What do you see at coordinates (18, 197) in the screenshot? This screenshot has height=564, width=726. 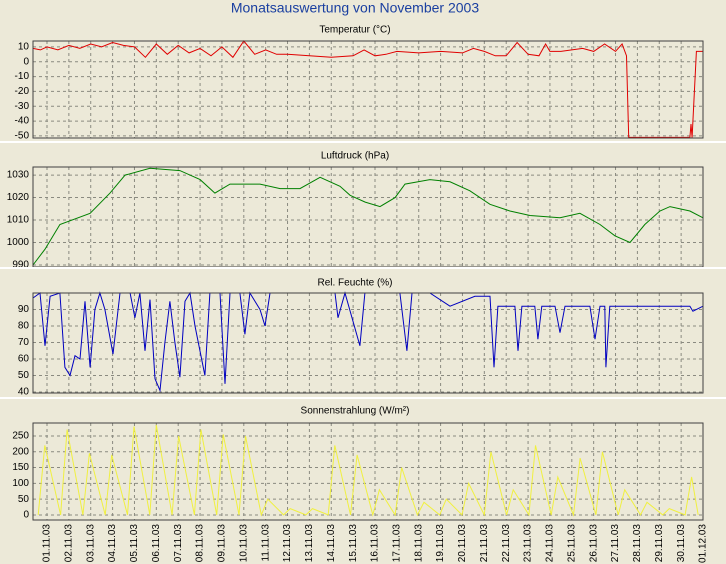 I see `y-tick-label: 1020` at bounding box center [18, 197].